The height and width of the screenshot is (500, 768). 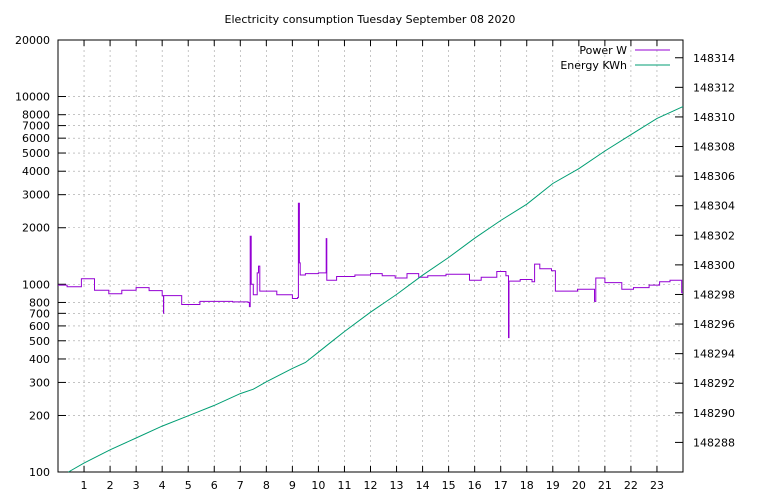 What do you see at coordinates (136, 485) in the screenshot?
I see `x-tick-label: 3` at bounding box center [136, 485].